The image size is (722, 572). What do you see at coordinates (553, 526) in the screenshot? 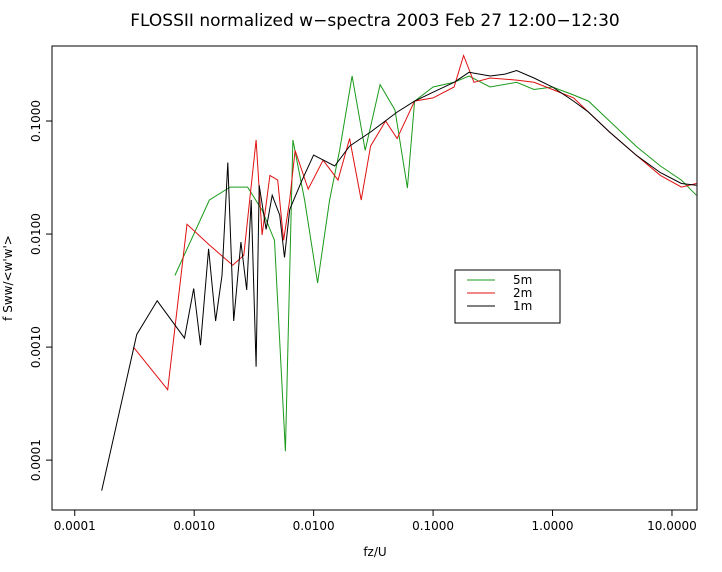
I see `x-tick-label: 1.0000` at bounding box center [553, 526].